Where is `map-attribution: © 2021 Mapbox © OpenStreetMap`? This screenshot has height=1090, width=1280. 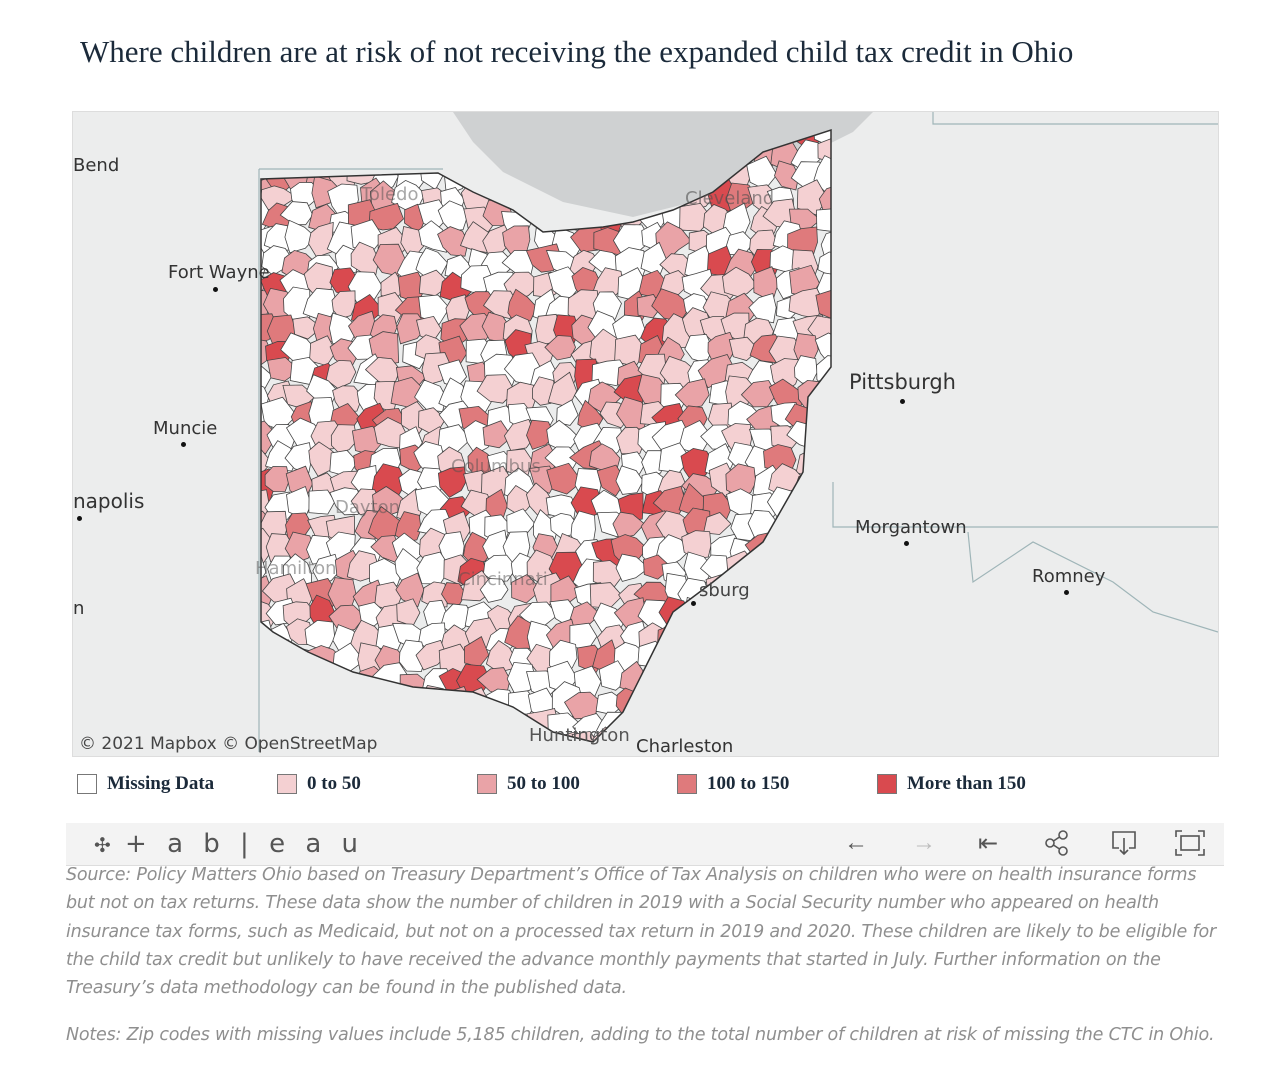 map-attribution: © 2021 Mapbox © OpenStreetMap is located at coordinates (228, 744).